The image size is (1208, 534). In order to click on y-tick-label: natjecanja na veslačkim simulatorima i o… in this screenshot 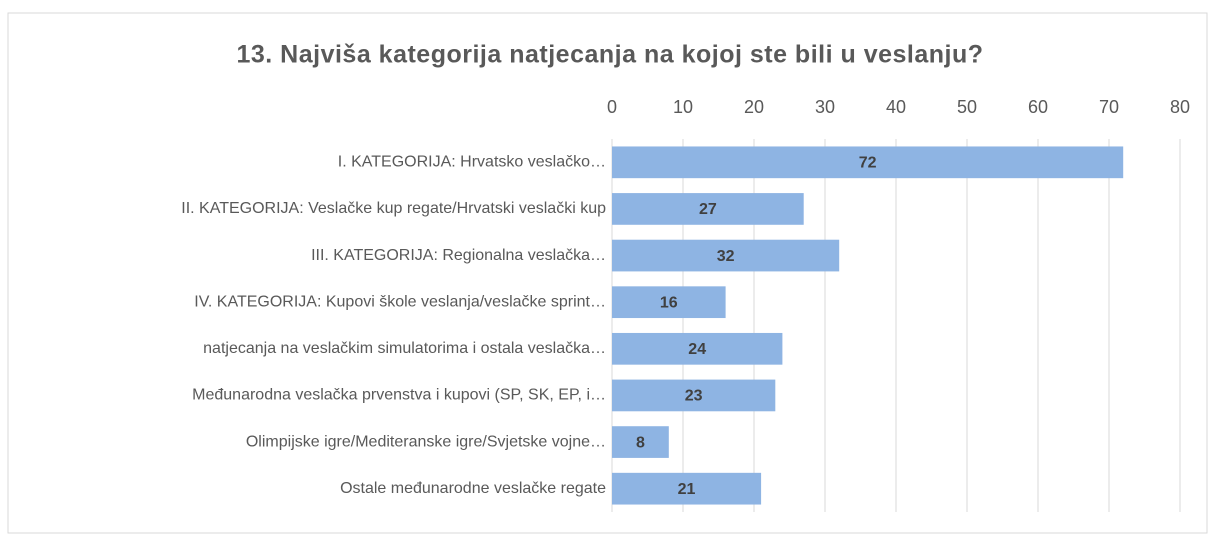, I will do `click(404, 348)`.